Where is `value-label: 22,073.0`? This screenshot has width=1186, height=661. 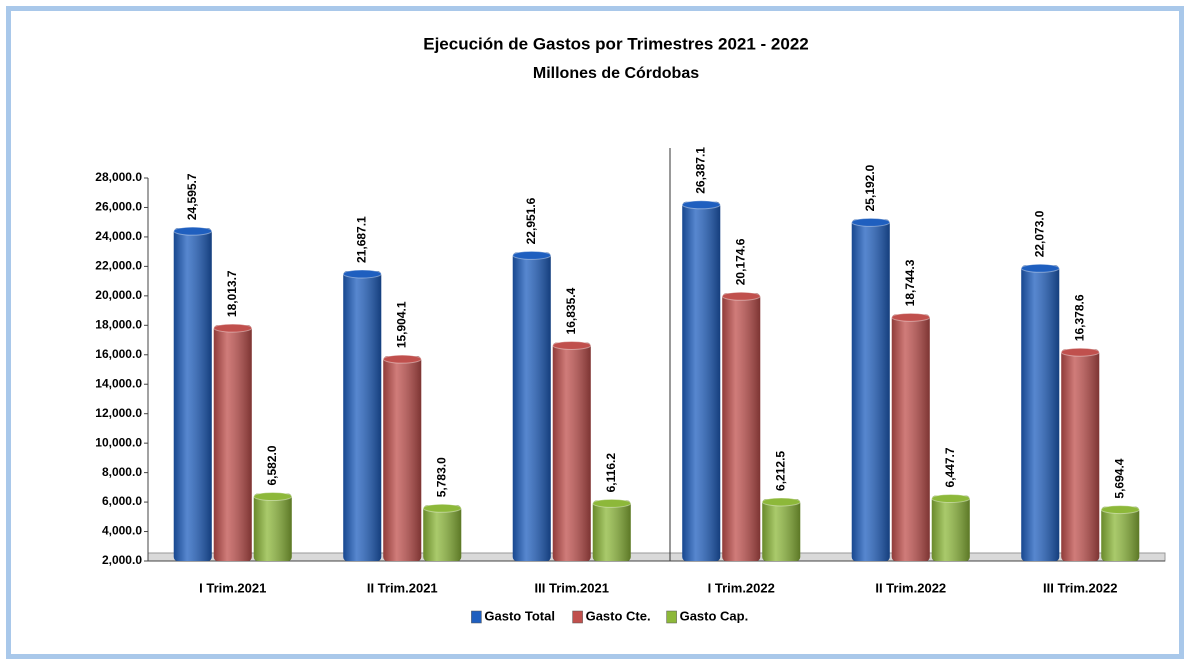
value-label: 22,073.0 is located at coordinates (1039, 233).